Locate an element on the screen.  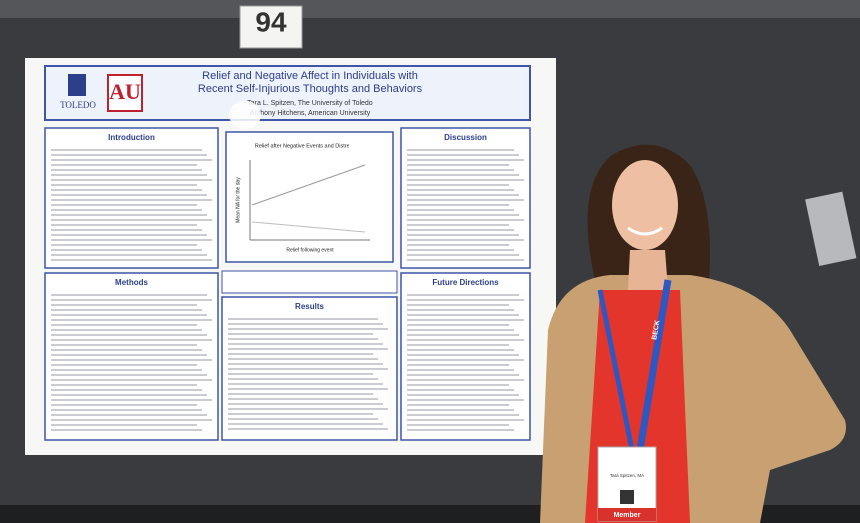
section-heading: Methods is located at coordinates (131, 282).